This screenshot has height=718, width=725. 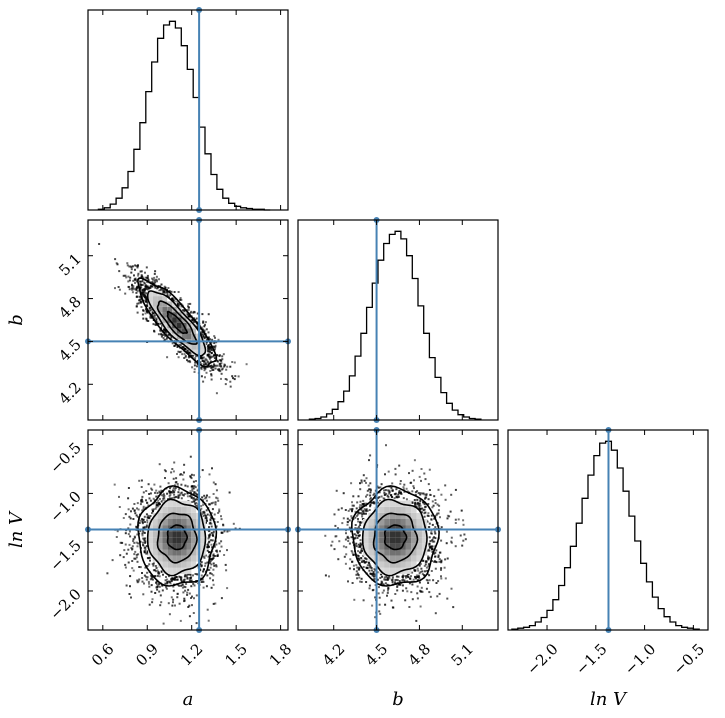 I want to click on y-tick-label: −0.5, so click(x=65, y=458).